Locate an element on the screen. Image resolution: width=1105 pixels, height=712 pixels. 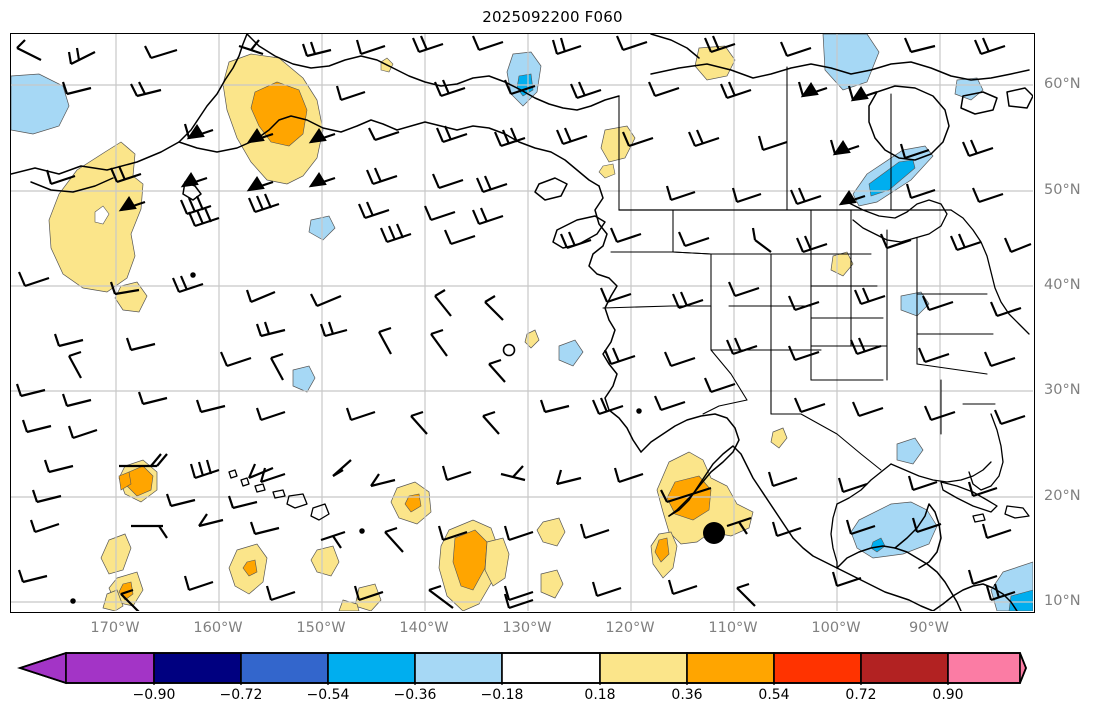
island-lone-atoll is located at coordinates (320, 512).